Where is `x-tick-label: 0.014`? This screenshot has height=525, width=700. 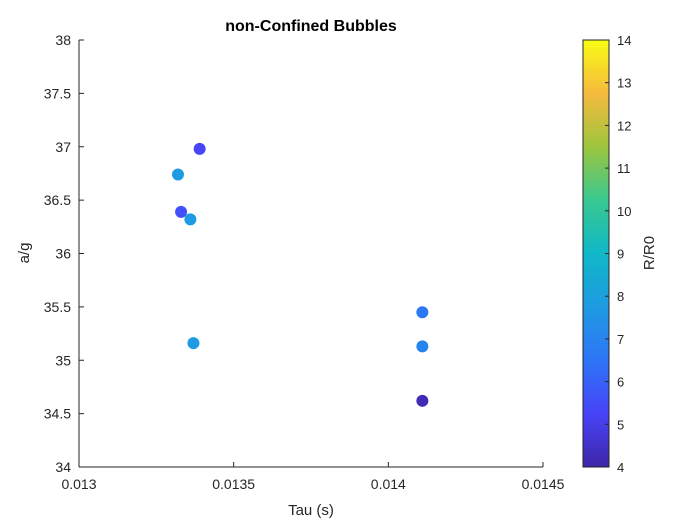
x-tick-label: 0.014 is located at coordinates (388, 484).